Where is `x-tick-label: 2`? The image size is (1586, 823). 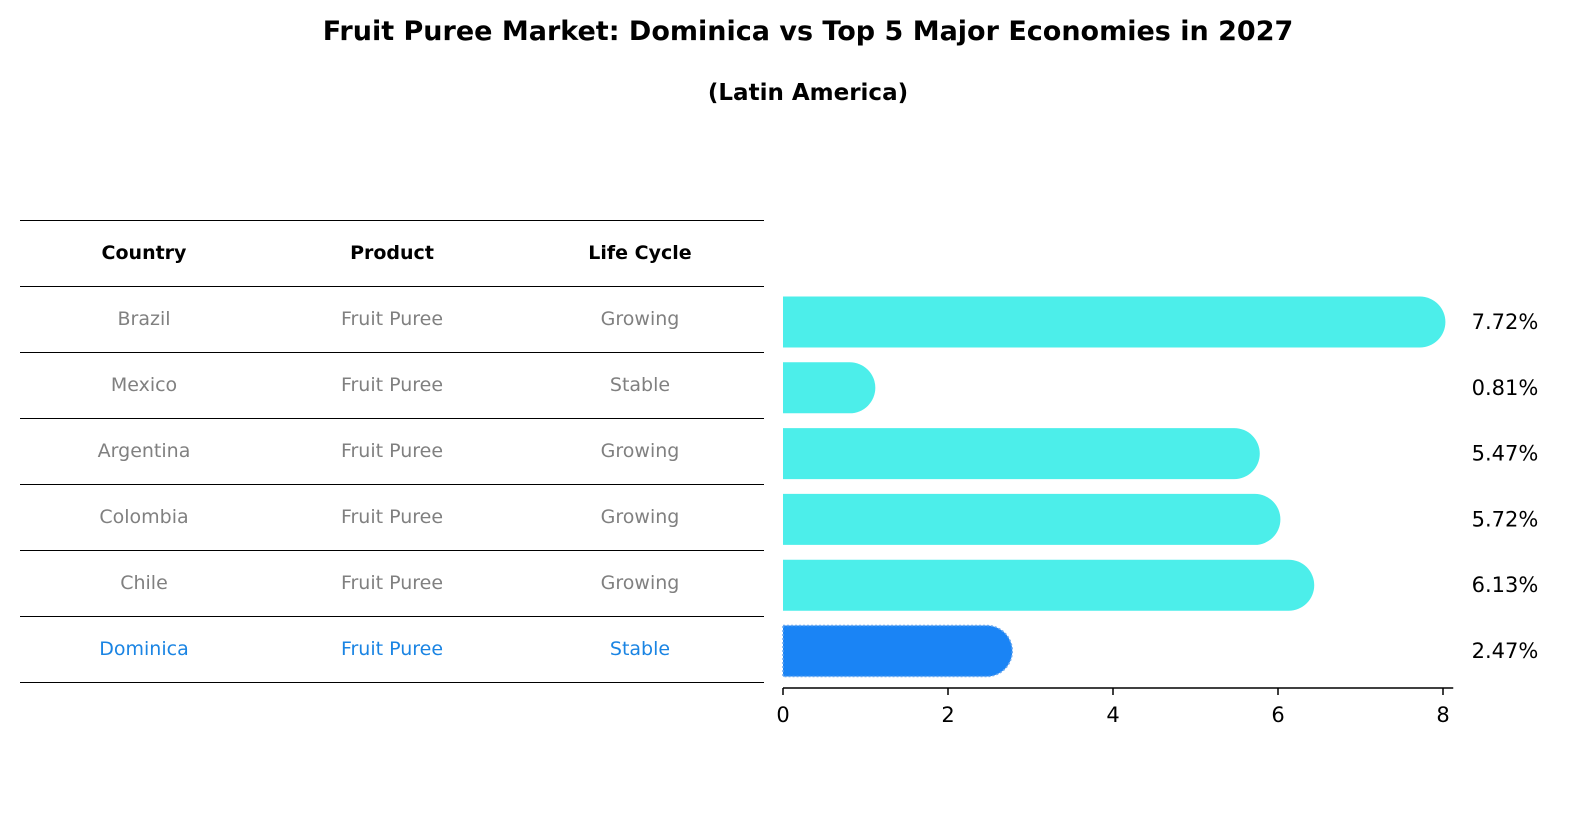
x-tick-label: 2 is located at coordinates (947, 715).